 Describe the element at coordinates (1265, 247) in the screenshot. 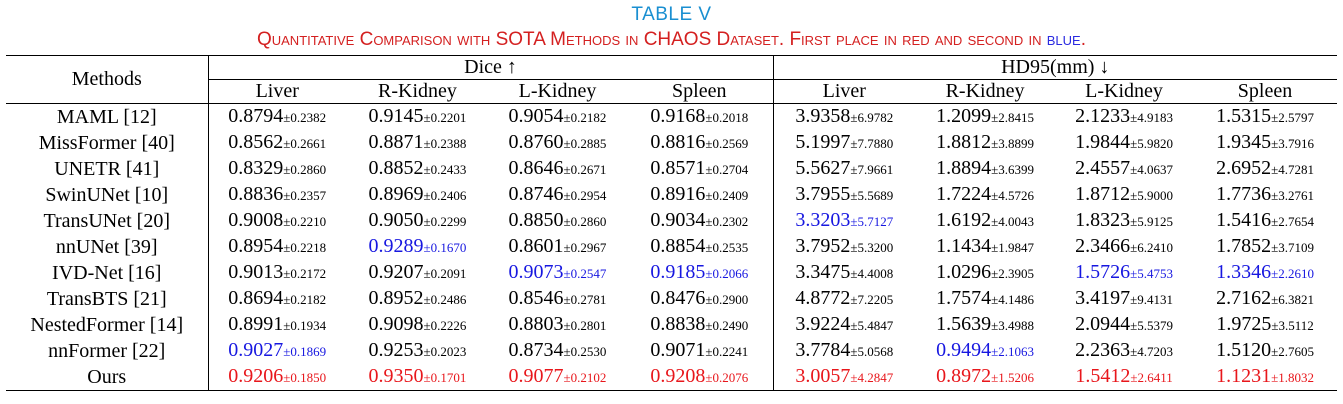

I see `metric-cell: 1.7852±3.7109` at that location.